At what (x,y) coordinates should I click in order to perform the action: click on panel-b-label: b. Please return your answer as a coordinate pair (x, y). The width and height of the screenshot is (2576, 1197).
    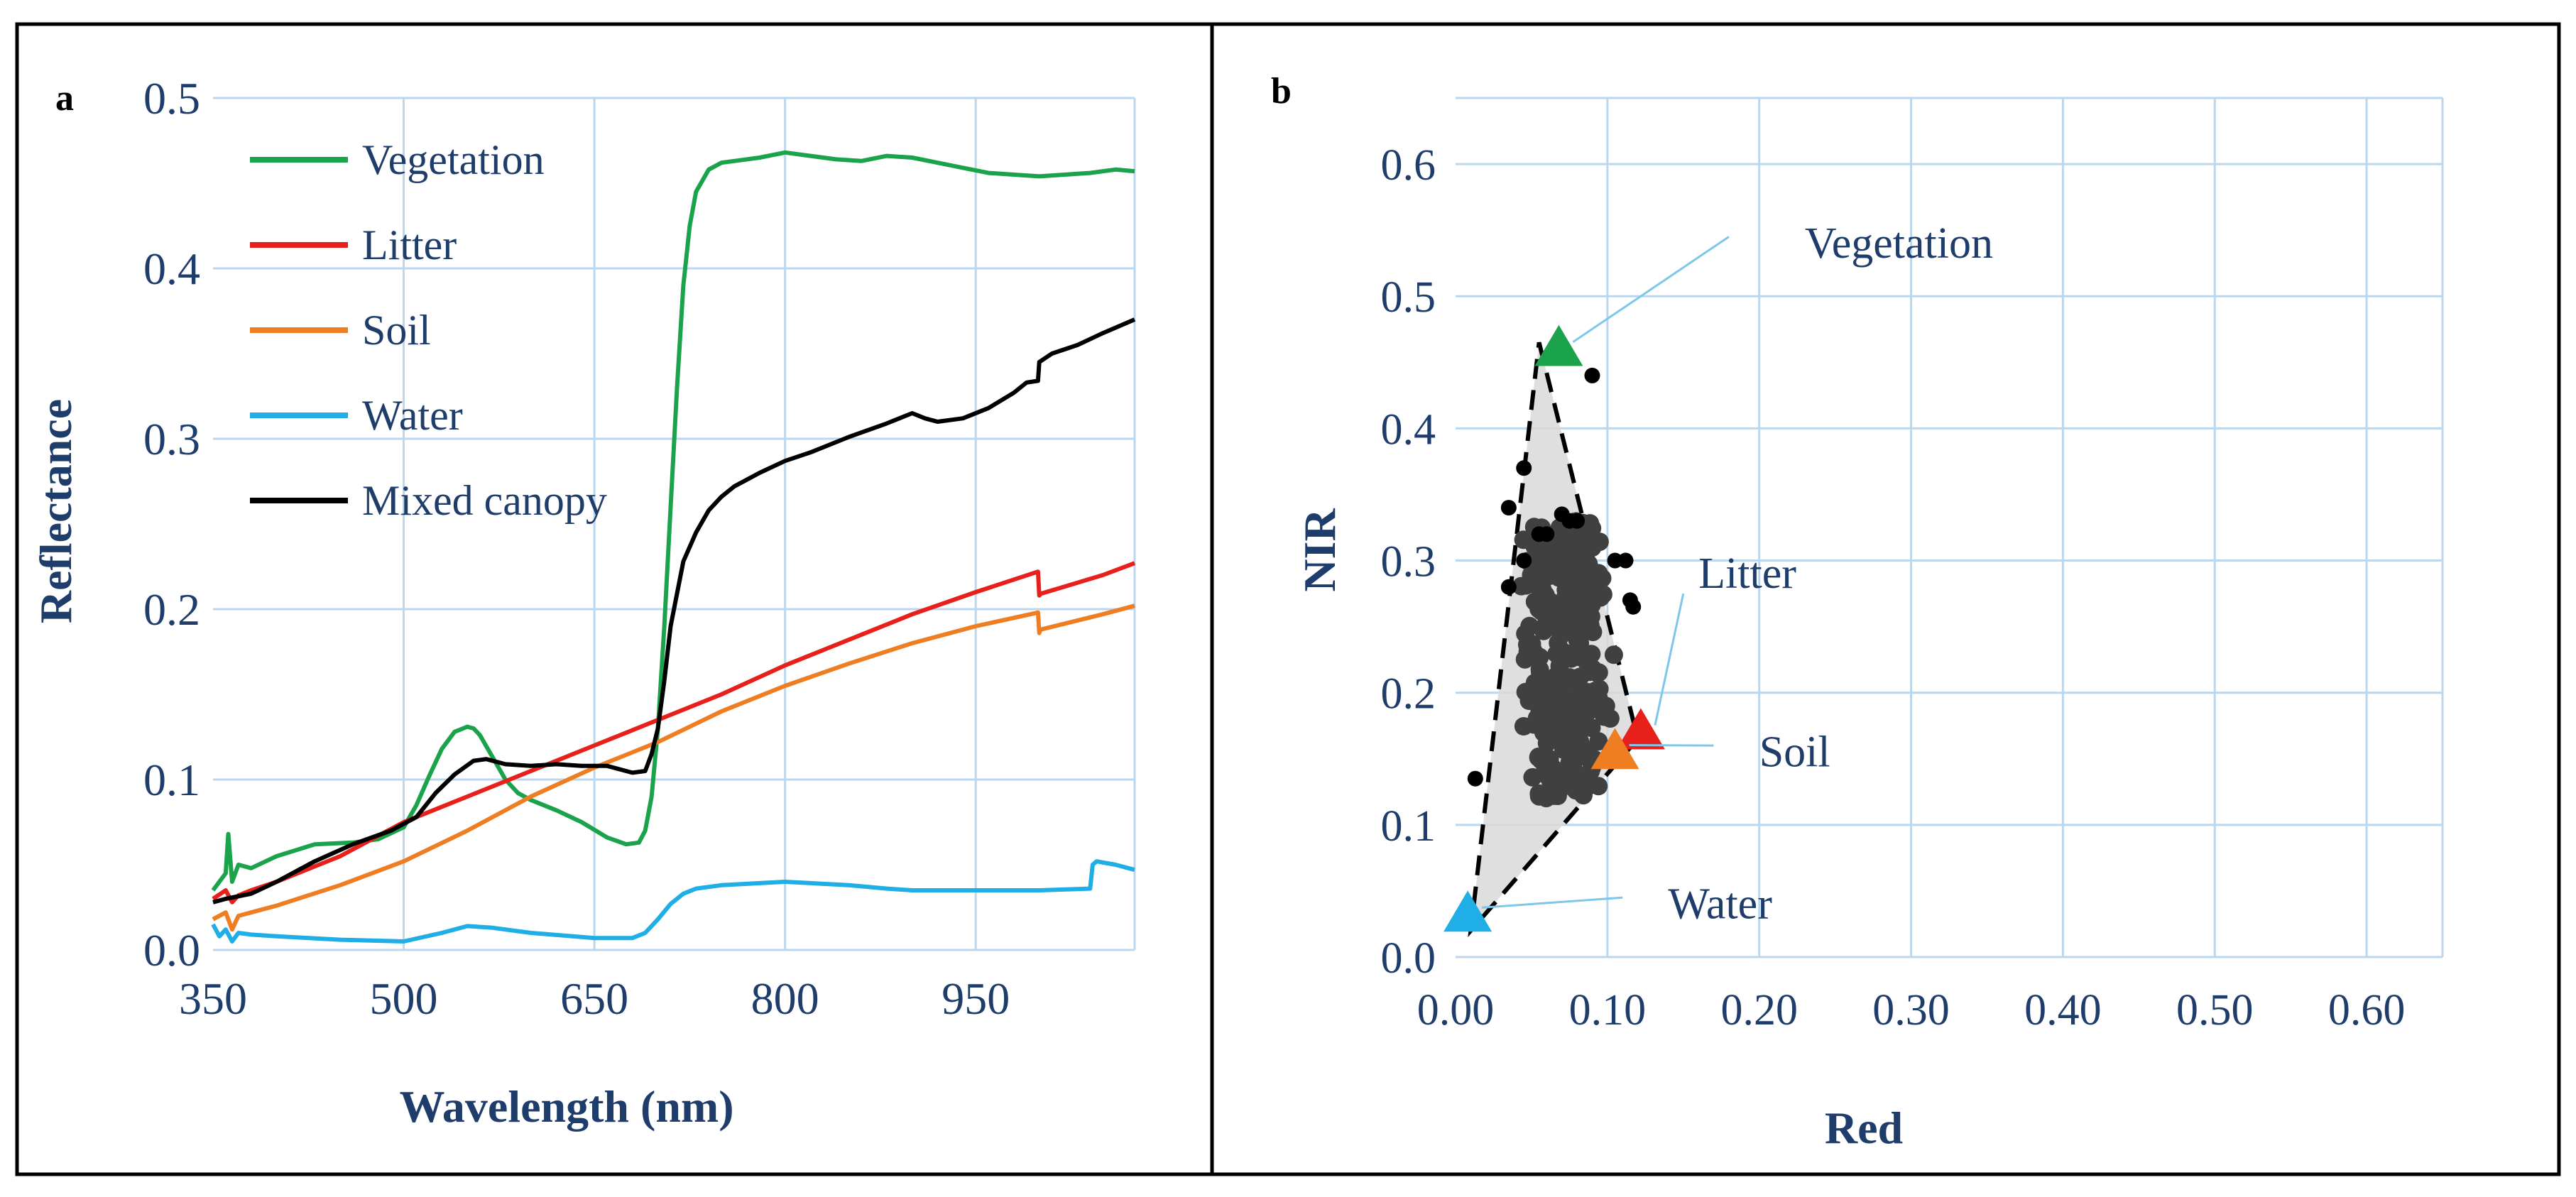
    Looking at the image, I should click on (1281, 91).